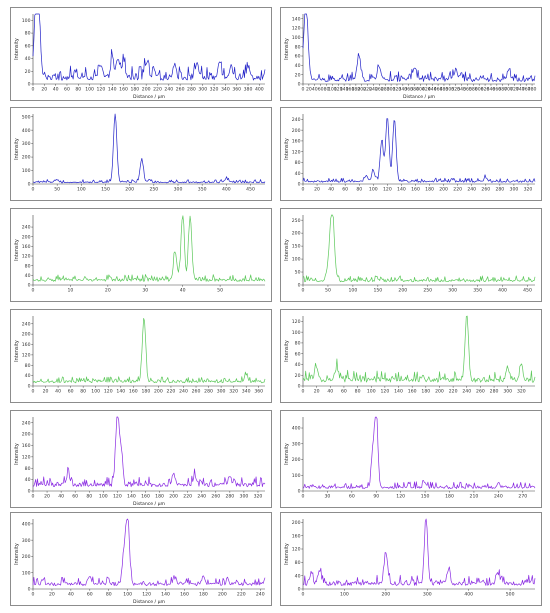 The image size is (550, 613). What do you see at coordinates (226, 190) in the screenshot?
I see `x-tick-label: 400` at bounding box center [226, 190].